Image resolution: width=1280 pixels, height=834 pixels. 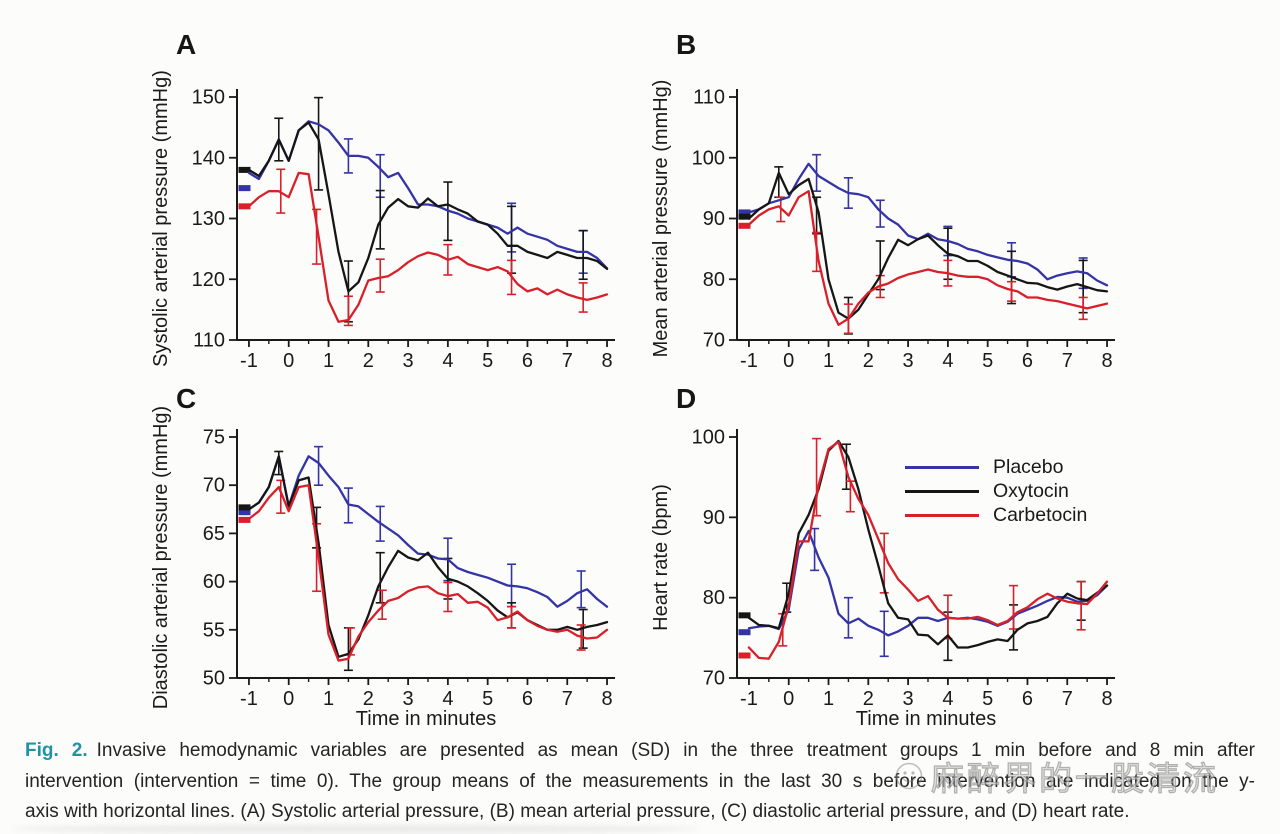 I want to click on legend-label-oxytocin: Oxytocin, so click(x=1031, y=490).